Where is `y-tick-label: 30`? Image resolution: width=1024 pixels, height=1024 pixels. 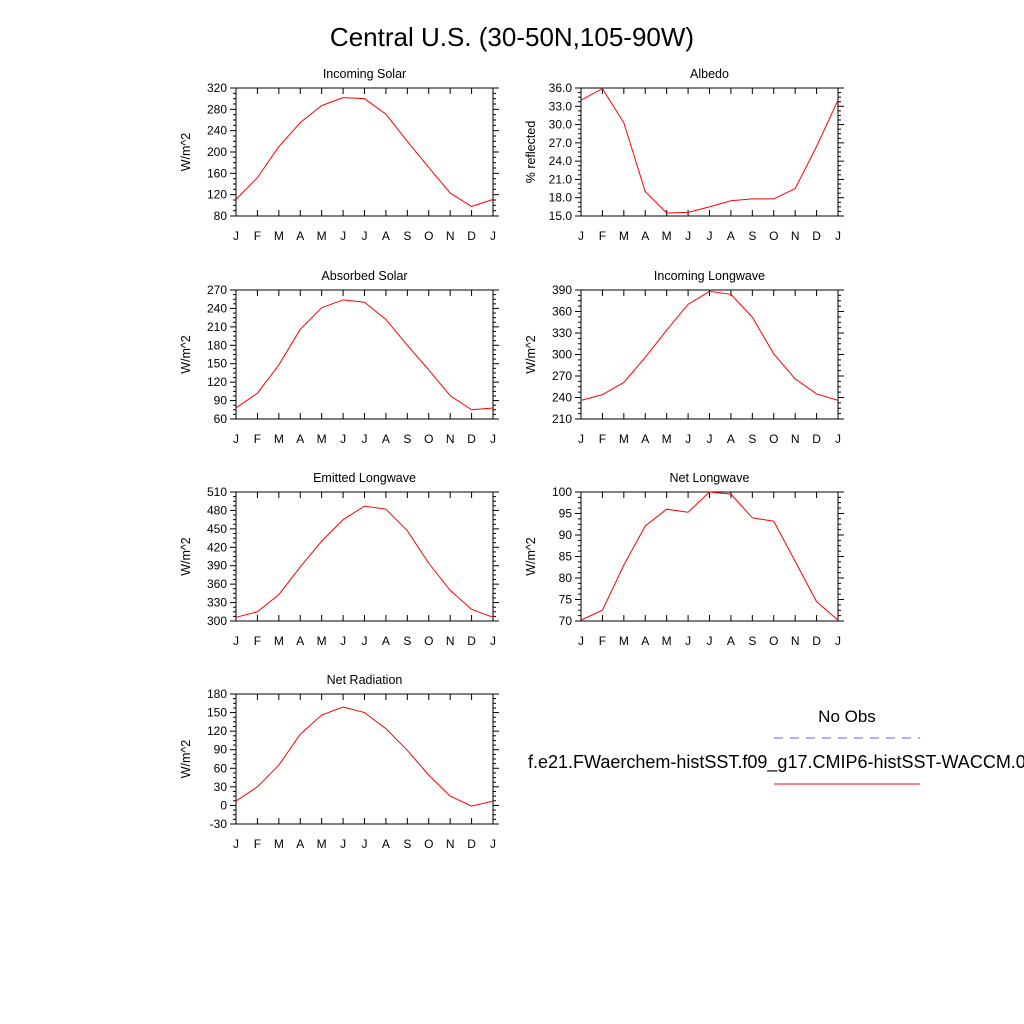 y-tick-label: 30 is located at coordinates (221, 787).